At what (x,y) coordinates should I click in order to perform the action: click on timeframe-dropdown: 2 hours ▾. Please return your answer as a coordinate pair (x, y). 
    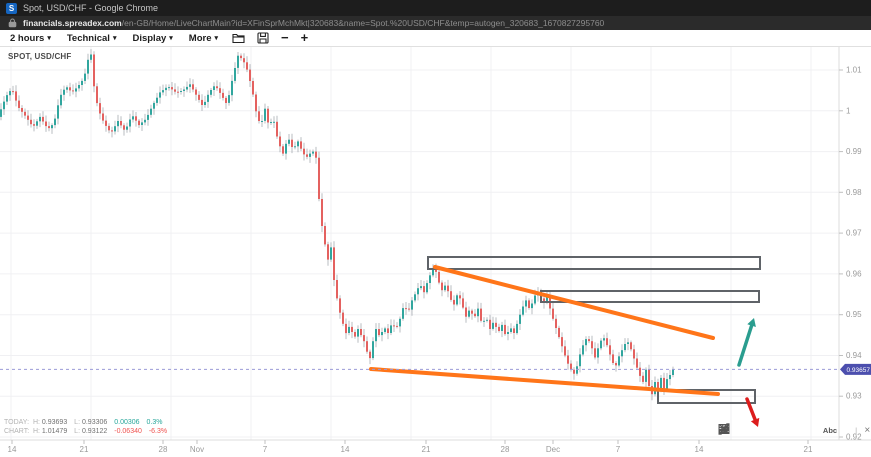
    Looking at the image, I should click on (30, 38).